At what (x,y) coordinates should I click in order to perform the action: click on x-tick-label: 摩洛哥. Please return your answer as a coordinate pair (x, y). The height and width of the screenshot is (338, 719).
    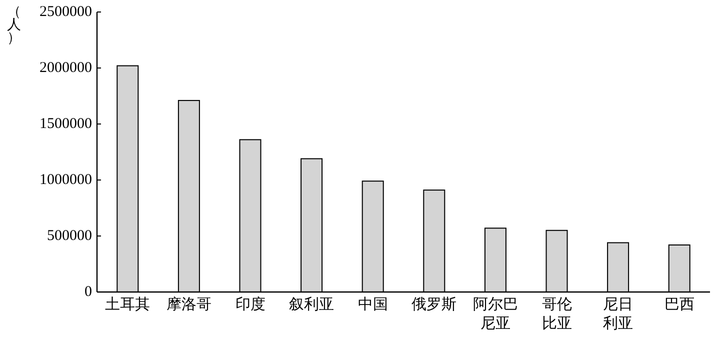
    Looking at the image, I should click on (189, 304).